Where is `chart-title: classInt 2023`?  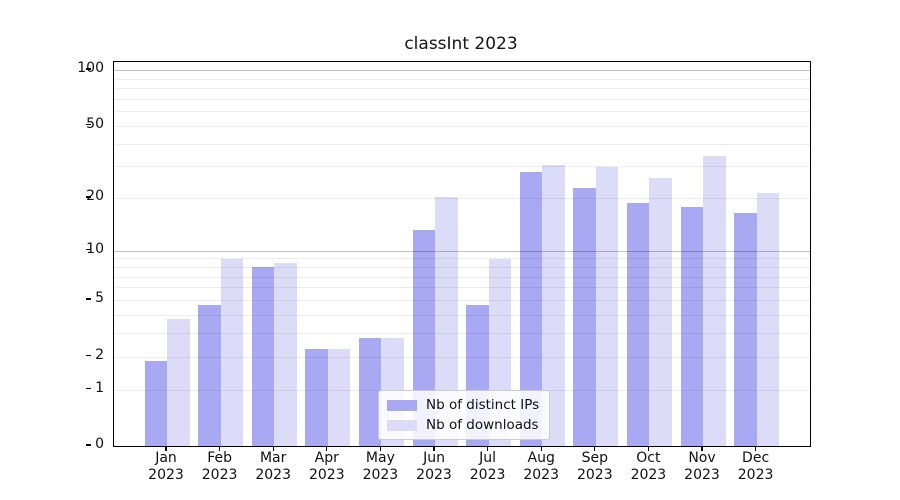
chart-title: classInt 2023 is located at coordinates (461, 44).